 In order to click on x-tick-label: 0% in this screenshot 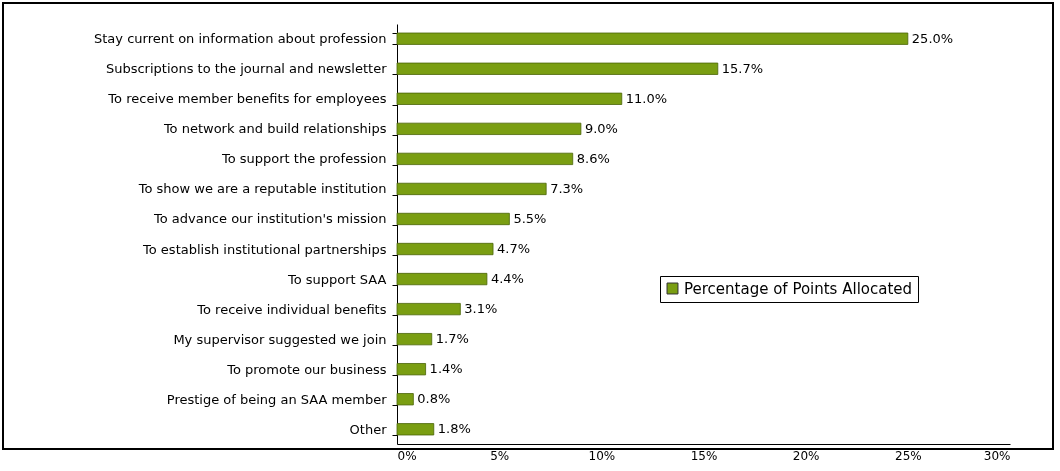, I will do `click(407, 455)`.